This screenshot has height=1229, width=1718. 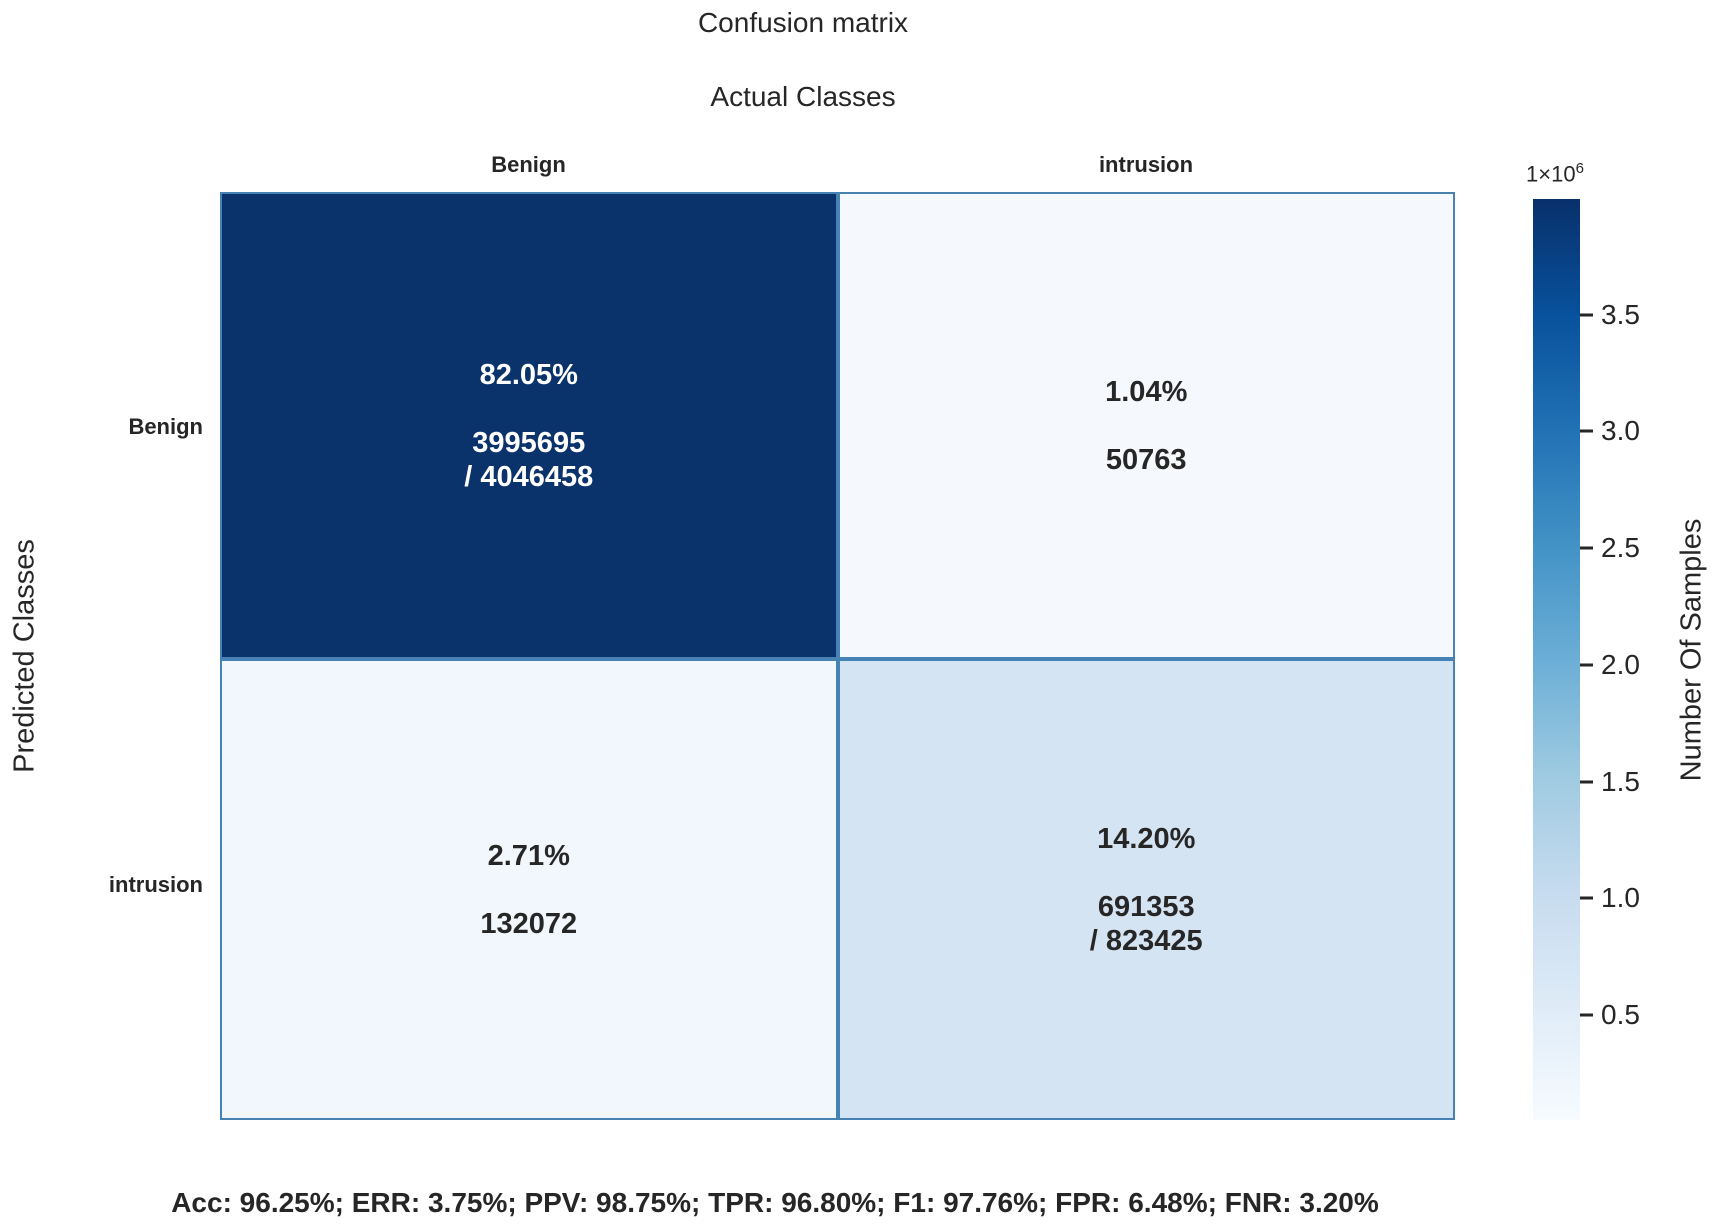 What do you see at coordinates (1579, 168) in the screenshot?
I see `colorbar-scale-exponent: 6` at bounding box center [1579, 168].